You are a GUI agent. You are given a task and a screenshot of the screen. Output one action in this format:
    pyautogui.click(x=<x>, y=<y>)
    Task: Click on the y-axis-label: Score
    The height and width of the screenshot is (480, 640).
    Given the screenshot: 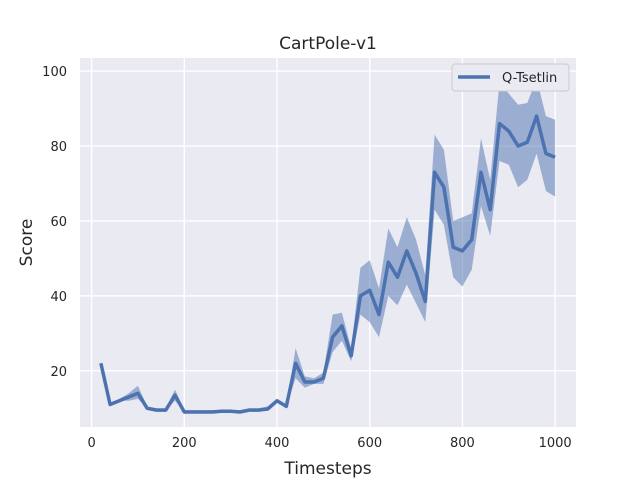 What is the action you would take?
    pyautogui.click(x=27, y=243)
    